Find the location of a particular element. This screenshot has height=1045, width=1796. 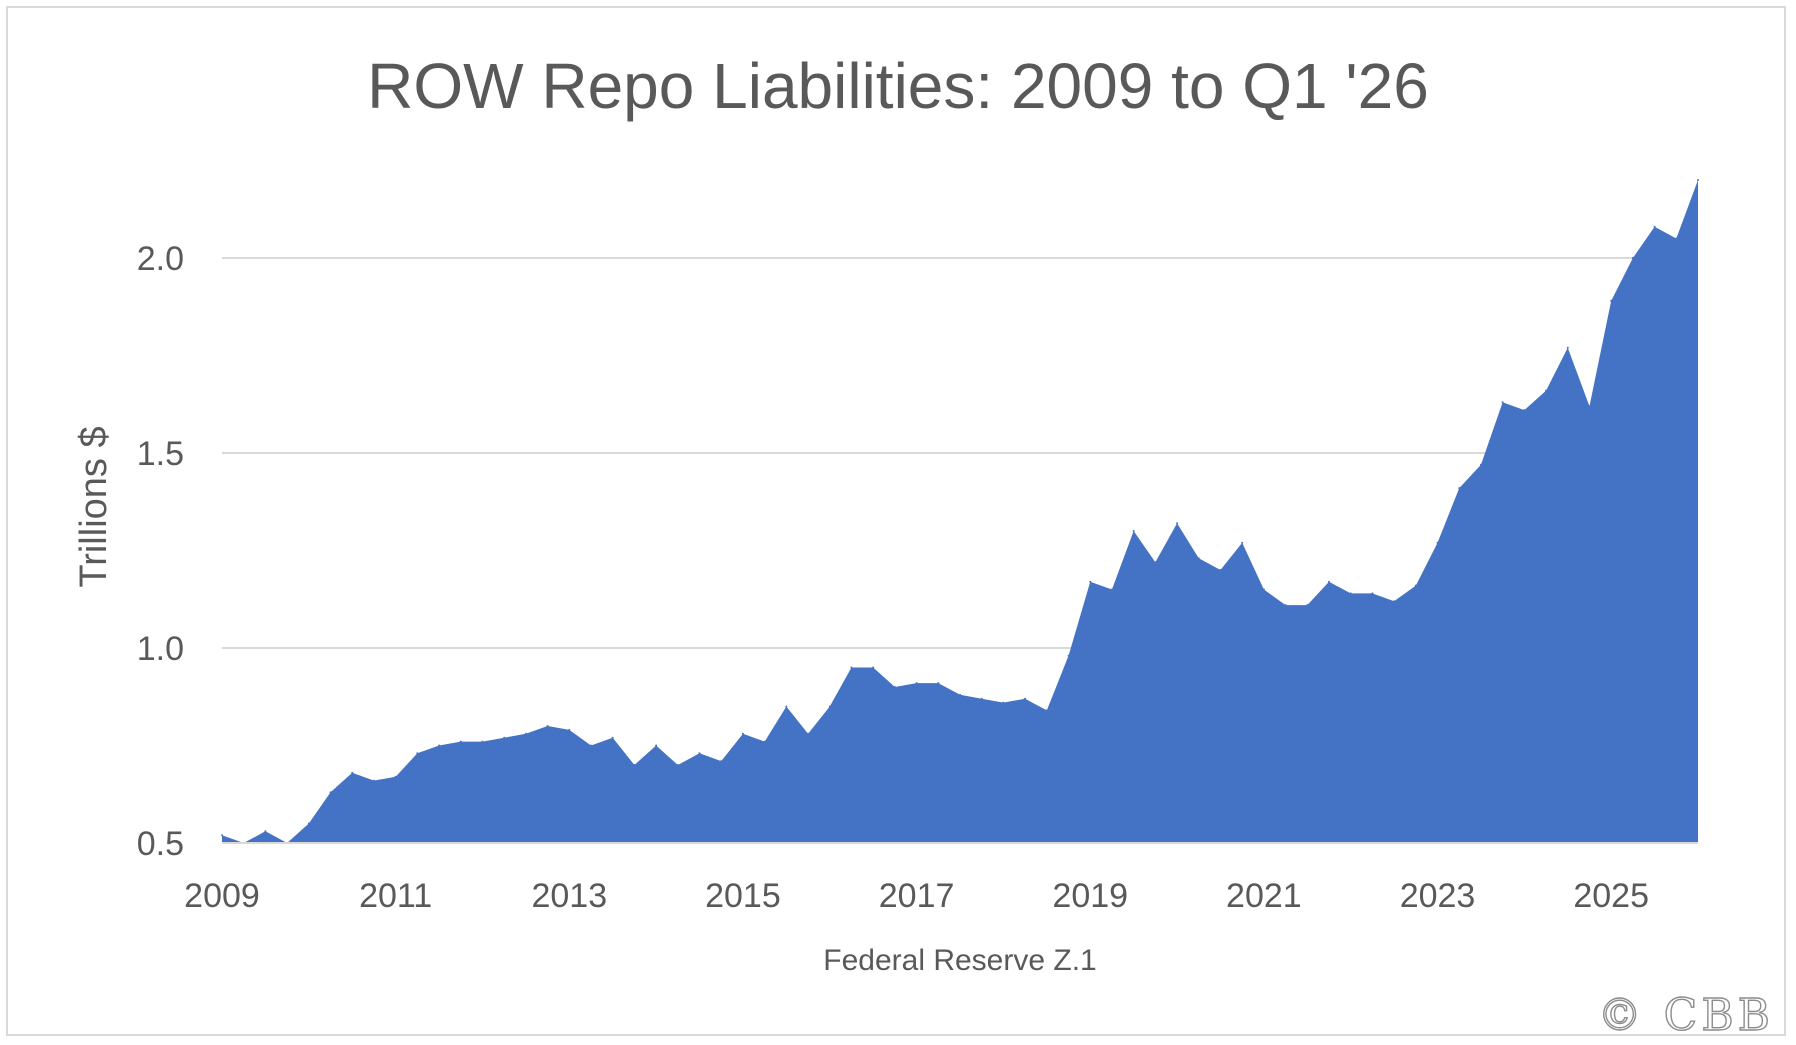

x-axis-ticks: 2009 2011 2013 2015 2017 2019 2021 2023 2025 is located at coordinates (916, 896).